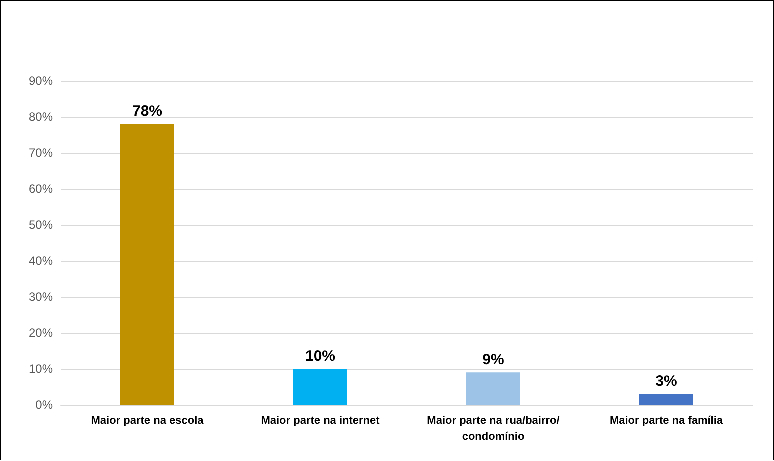 This screenshot has height=461, width=774. Describe the element at coordinates (41, 81) in the screenshot. I see `y-tick-label: 90%` at that location.